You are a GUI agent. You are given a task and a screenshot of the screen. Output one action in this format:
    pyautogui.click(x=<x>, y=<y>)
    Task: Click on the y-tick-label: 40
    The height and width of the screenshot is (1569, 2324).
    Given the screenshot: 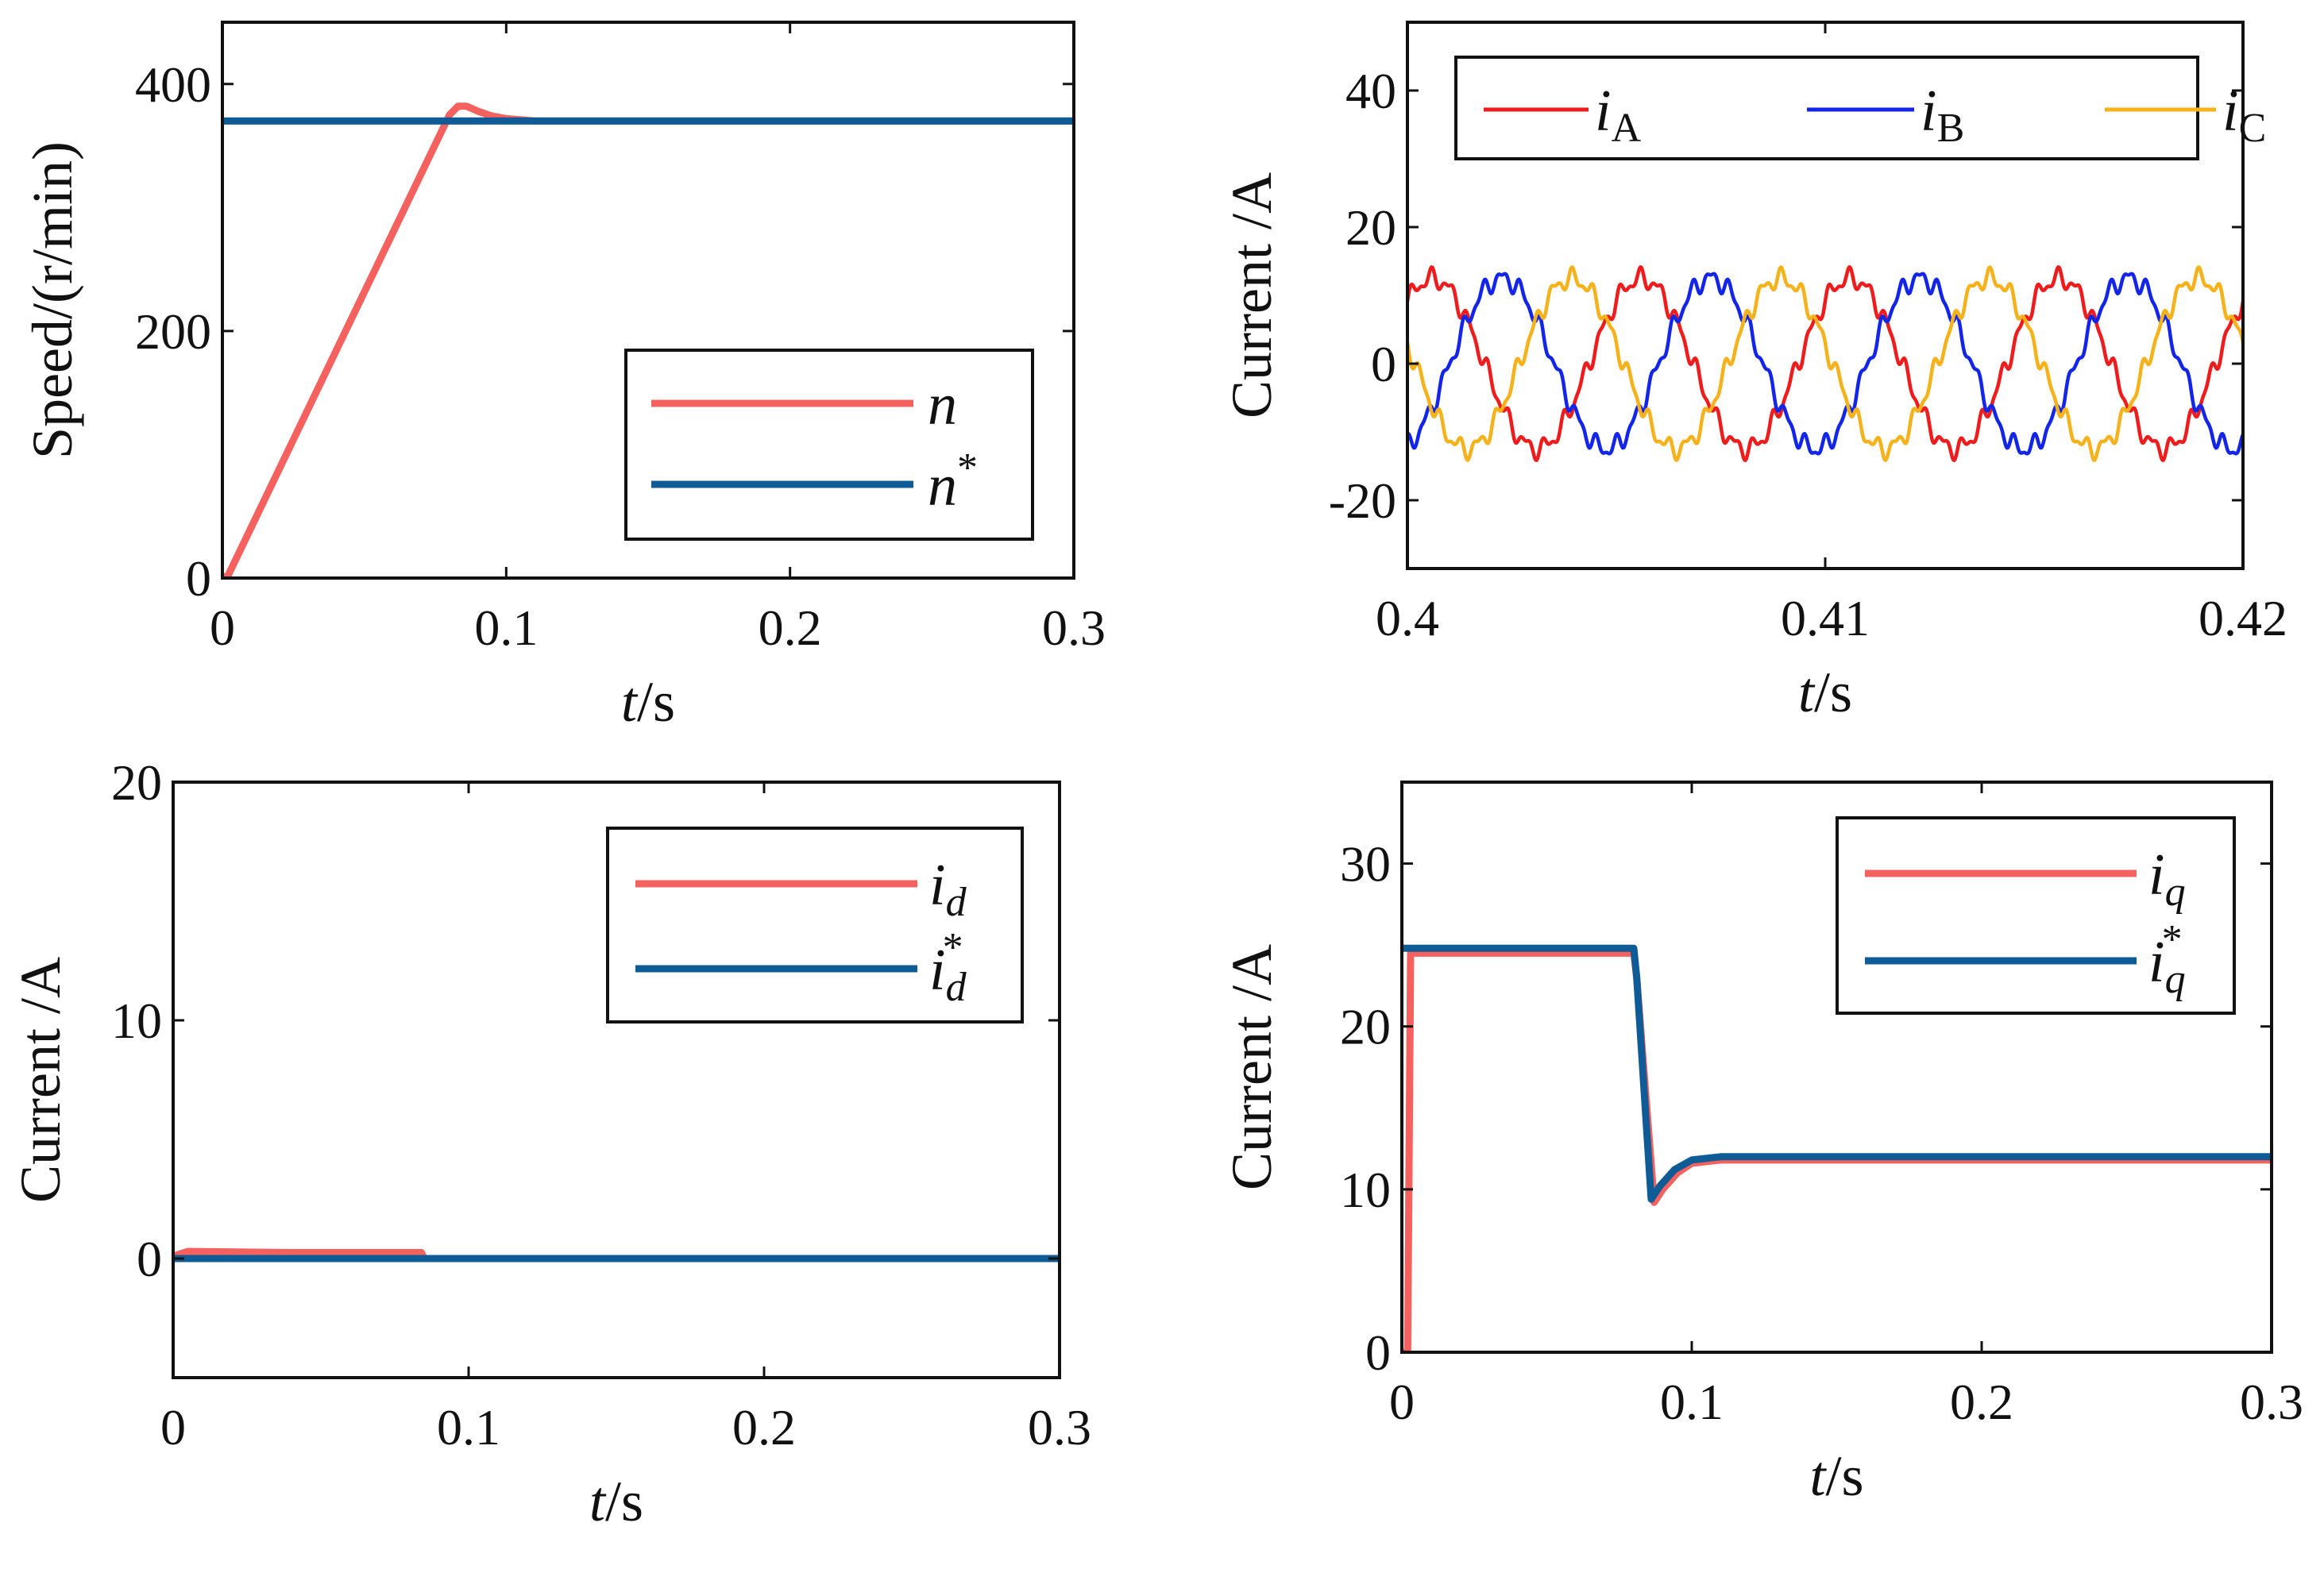 What is the action you would take?
    pyautogui.click(x=1370, y=91)
    